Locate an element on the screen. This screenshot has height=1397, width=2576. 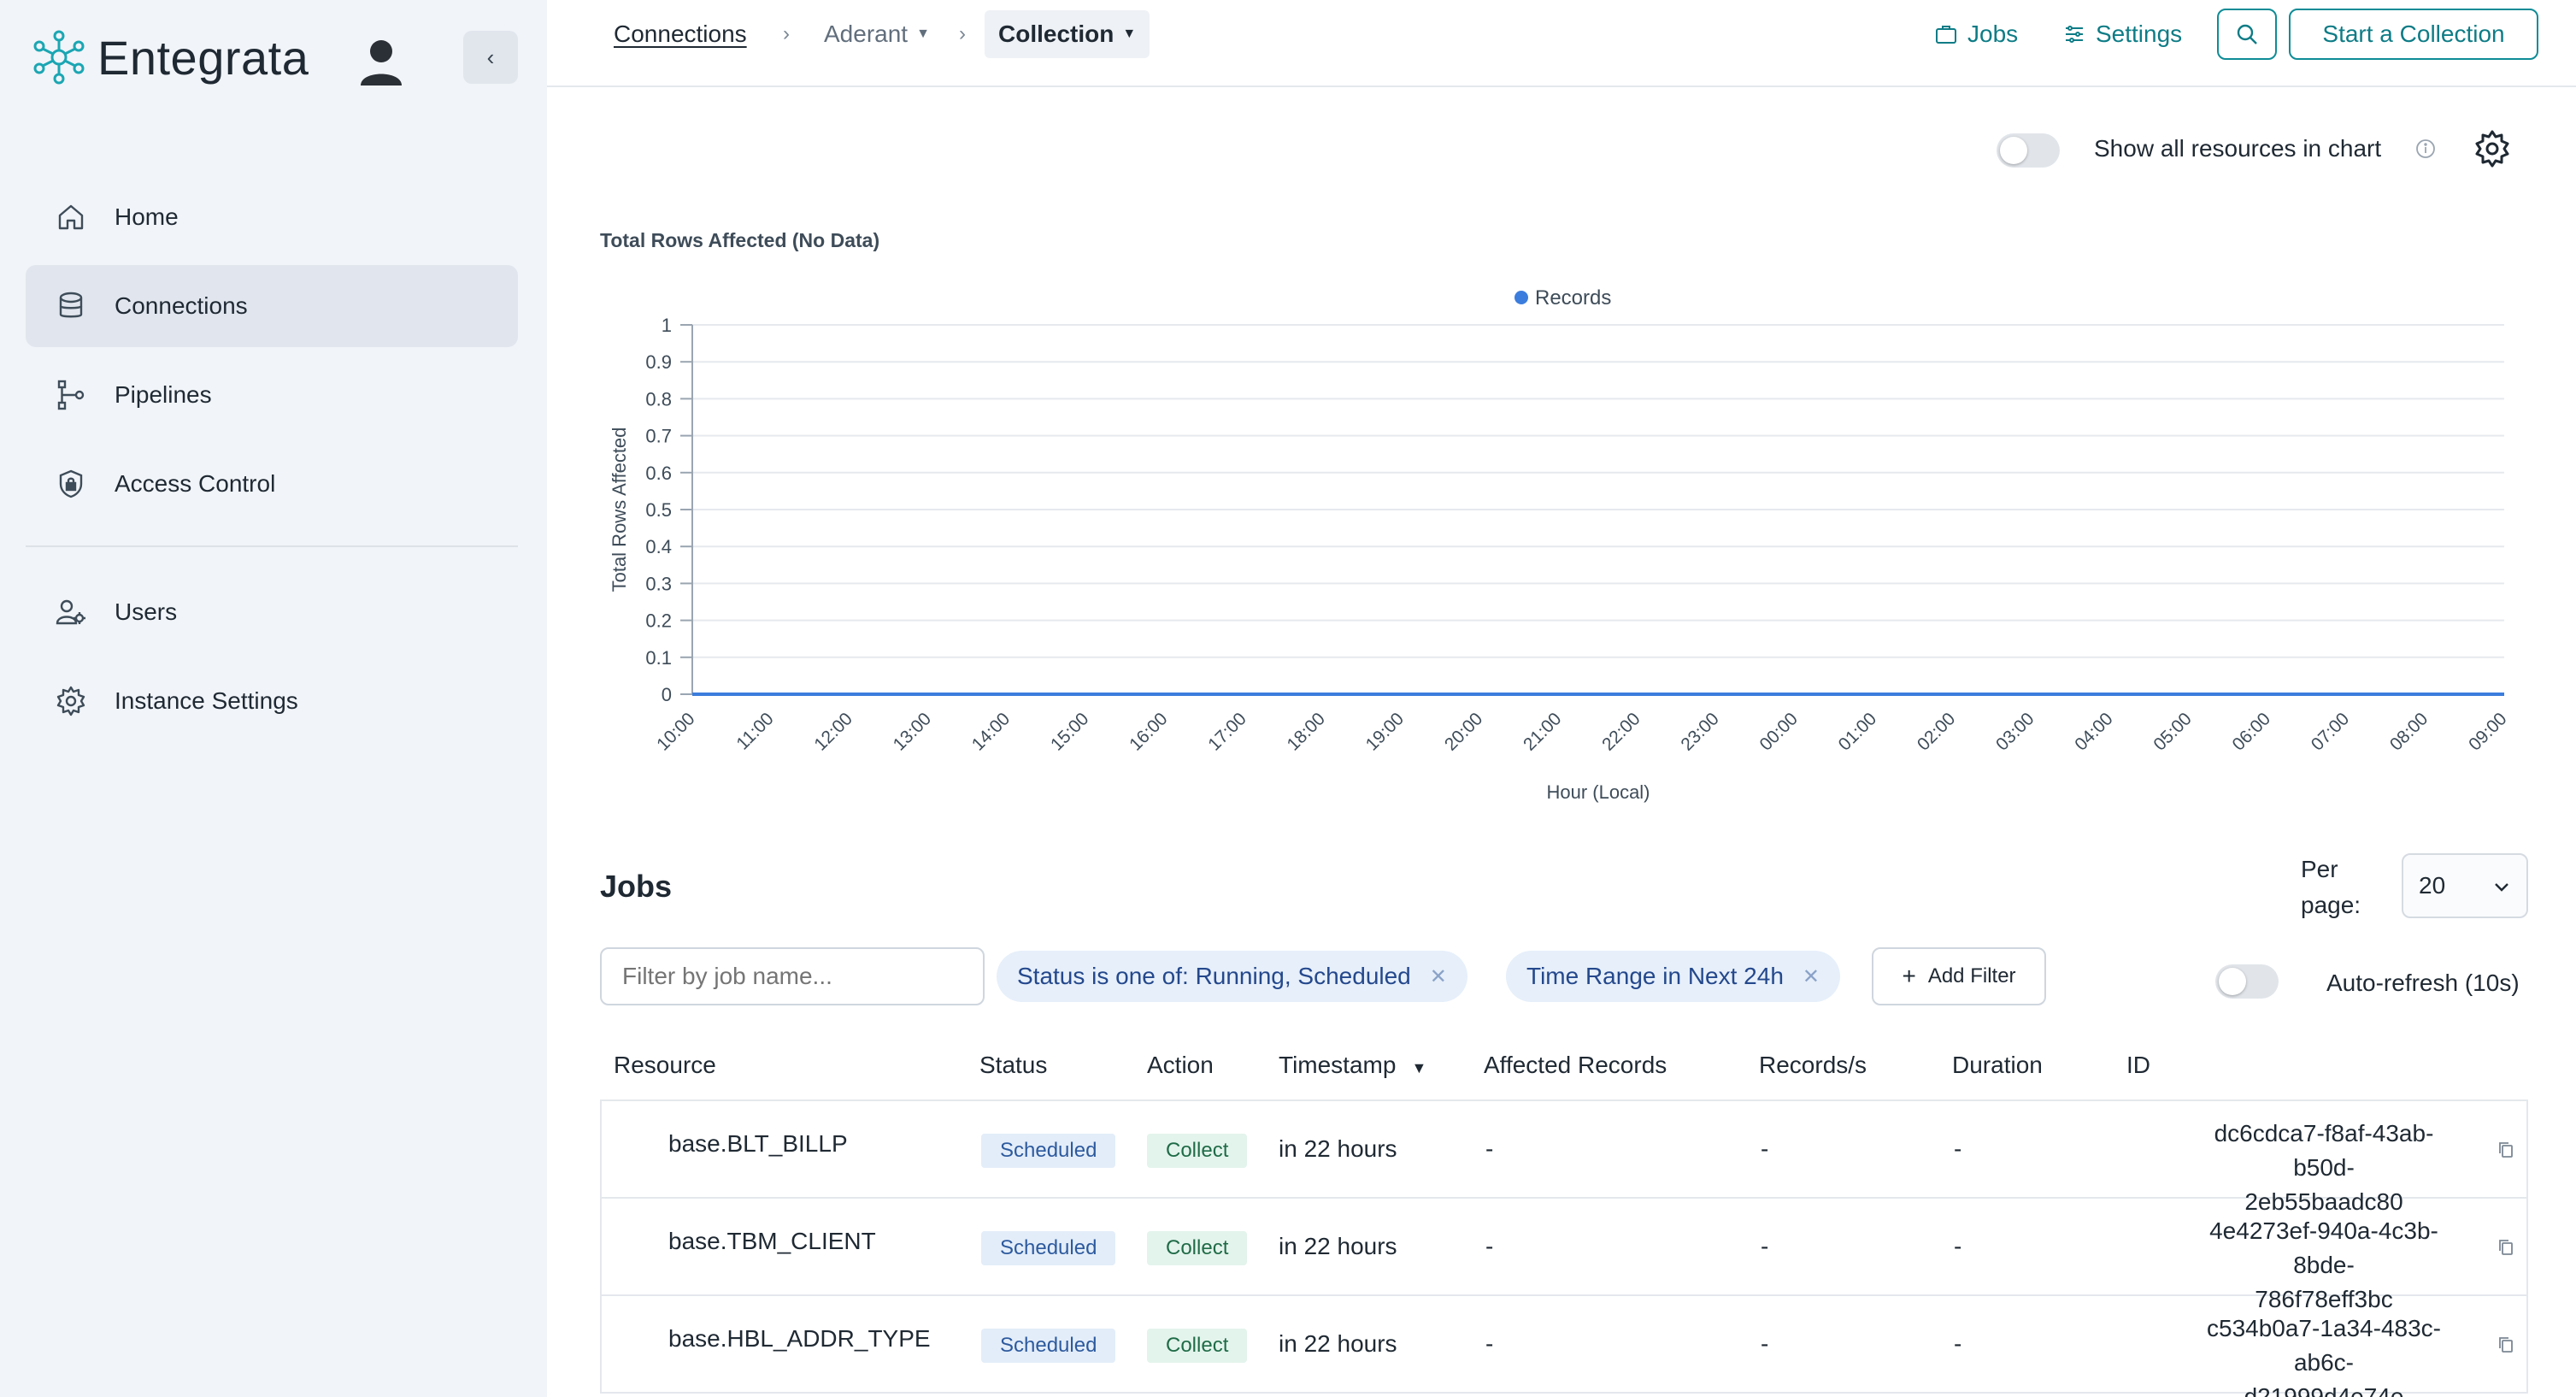
x-tick-label: 10:00 is located at coordinates (675, 731).